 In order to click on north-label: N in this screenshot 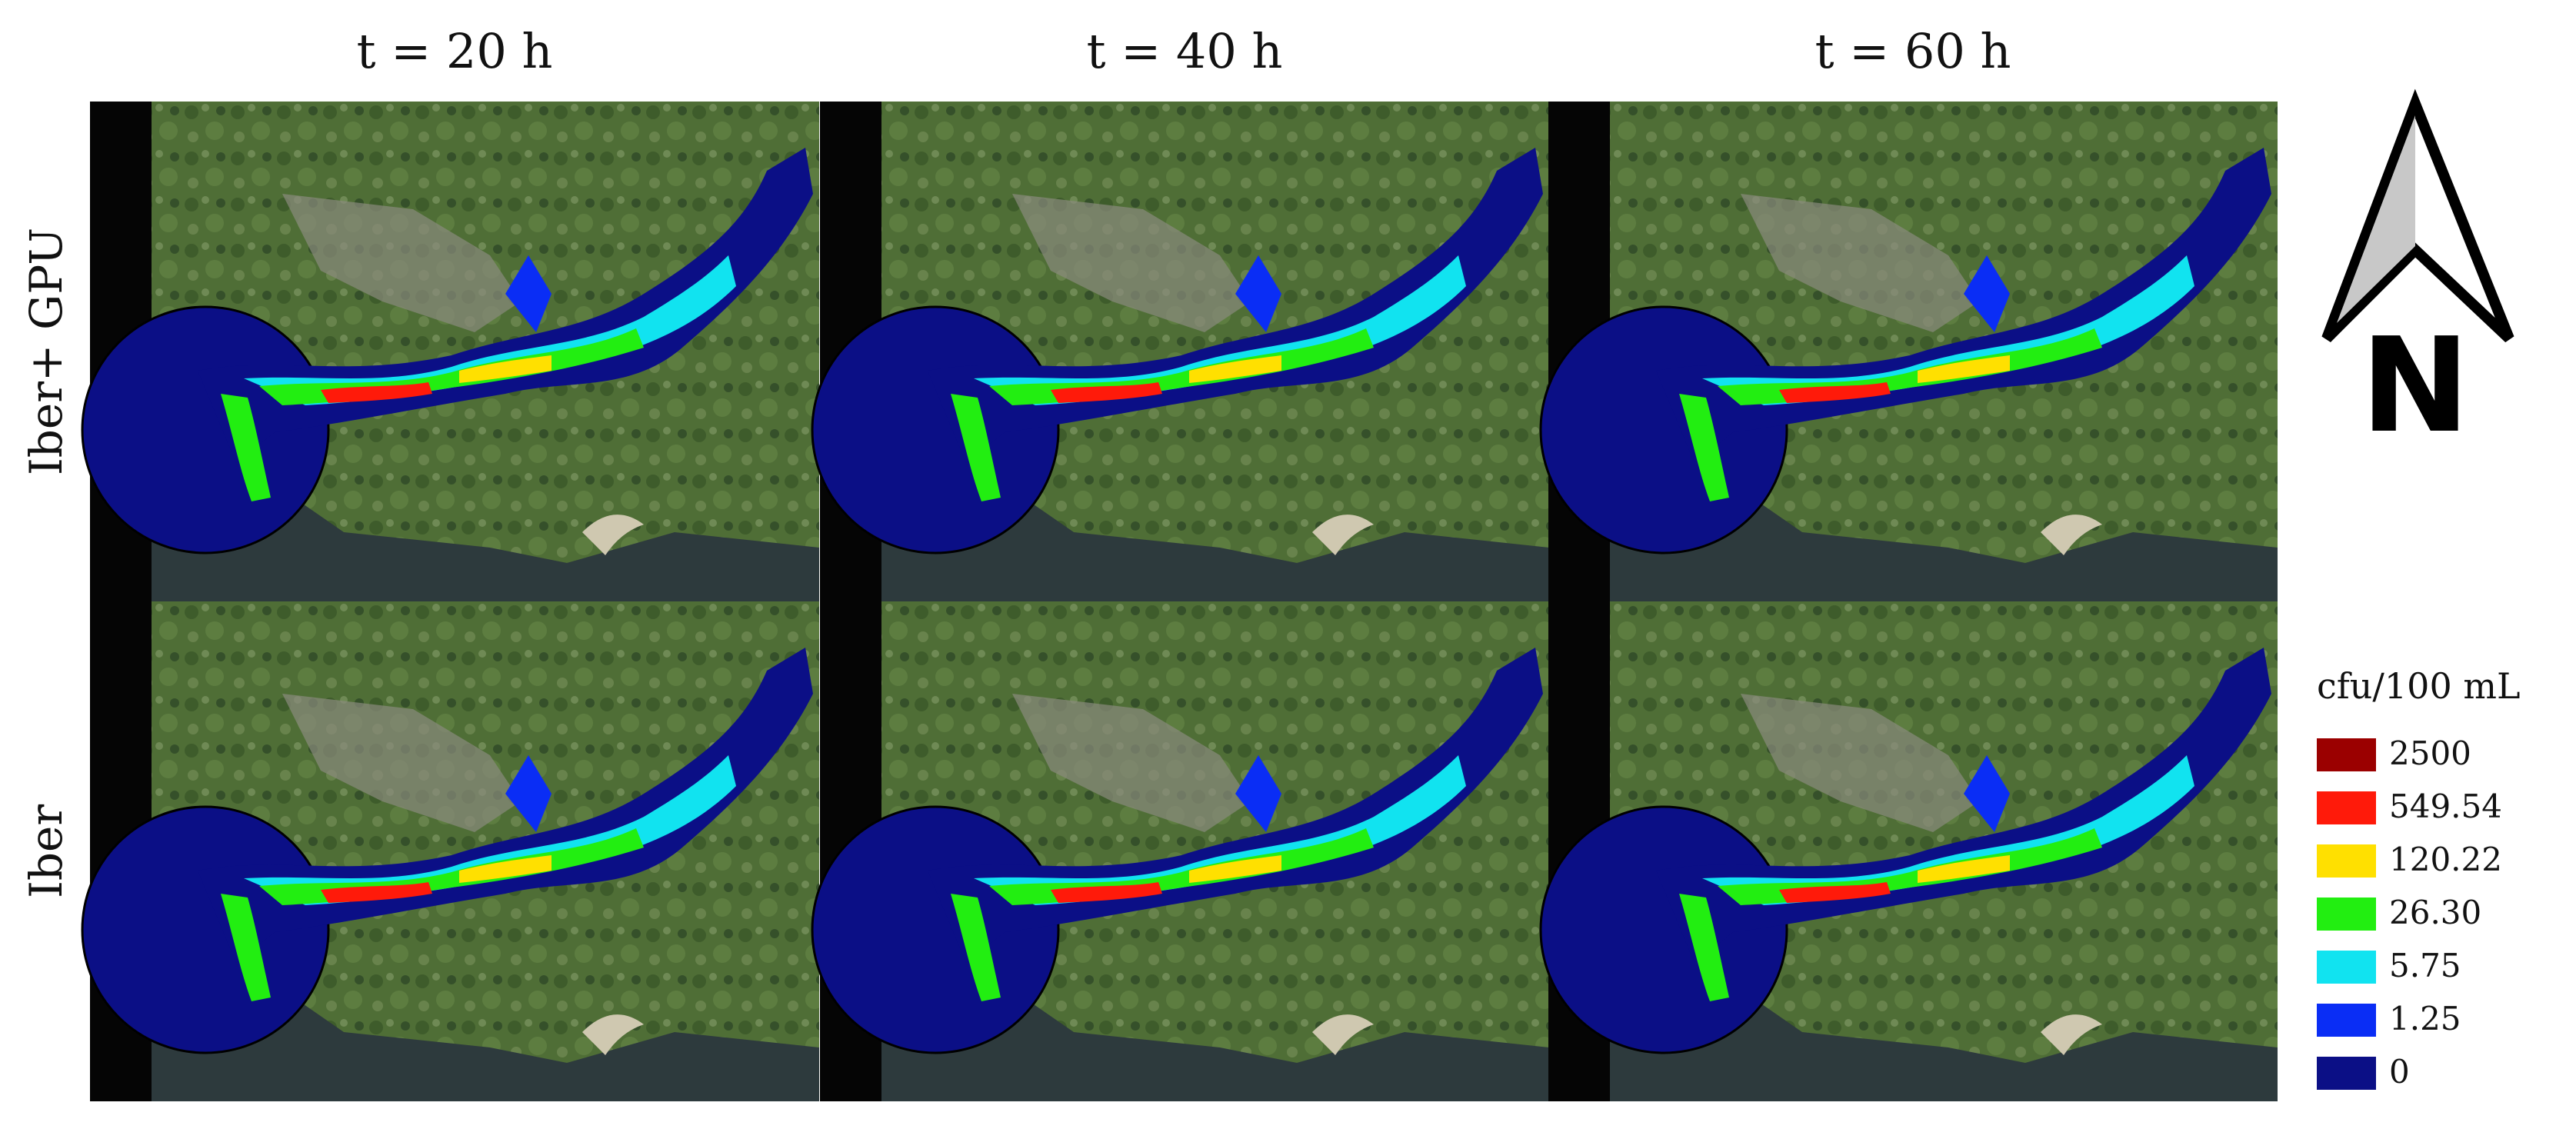, I will do `click(2415, 386)`.